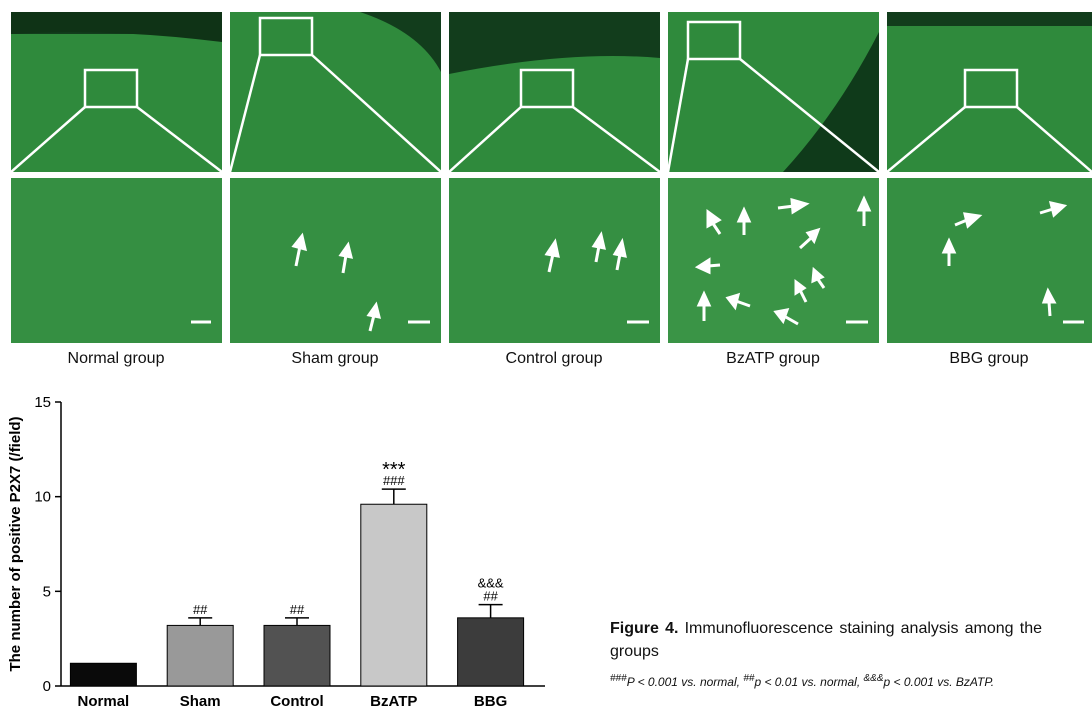 The image size is (1092, 718). I want to click on group-label-sham: Sham group, so click(335, 358).